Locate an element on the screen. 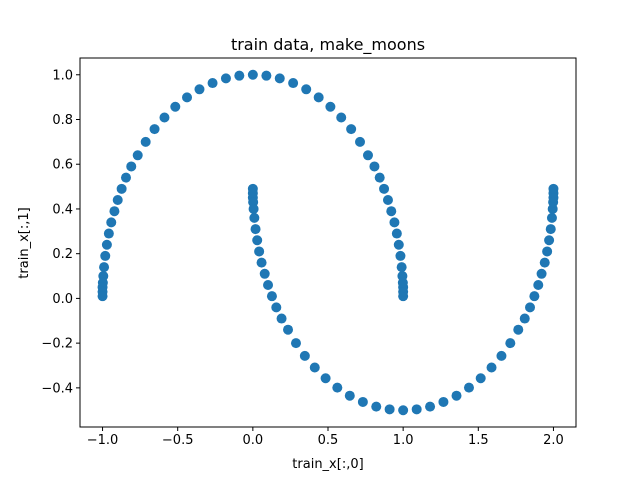  x-tick-label: 0.0 is located at coordinates (253, 440).